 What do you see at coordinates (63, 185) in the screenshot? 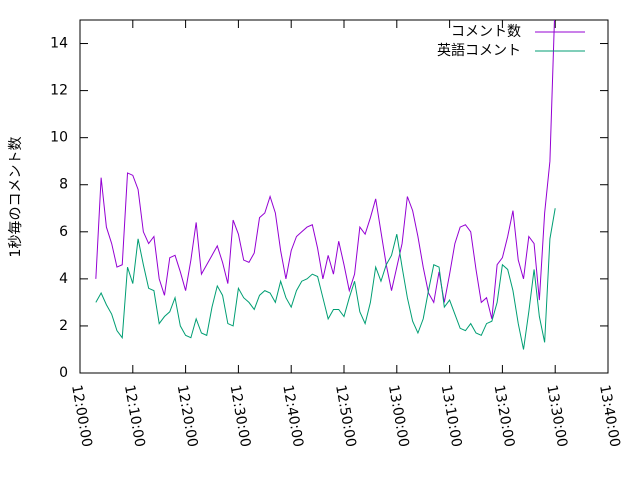
I see `y-tick-label: 8` at bounding box center [63, 185].